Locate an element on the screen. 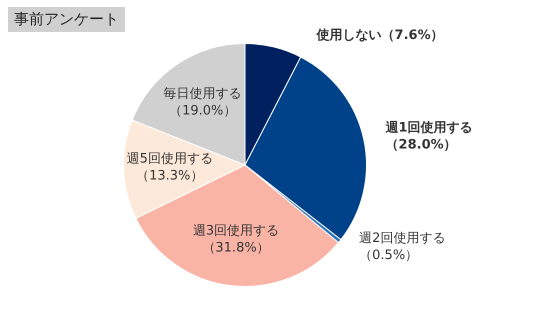 The width and height of the screenshot is (556, 323). data-label: （31.8%） is located at coordinates (236, 248).